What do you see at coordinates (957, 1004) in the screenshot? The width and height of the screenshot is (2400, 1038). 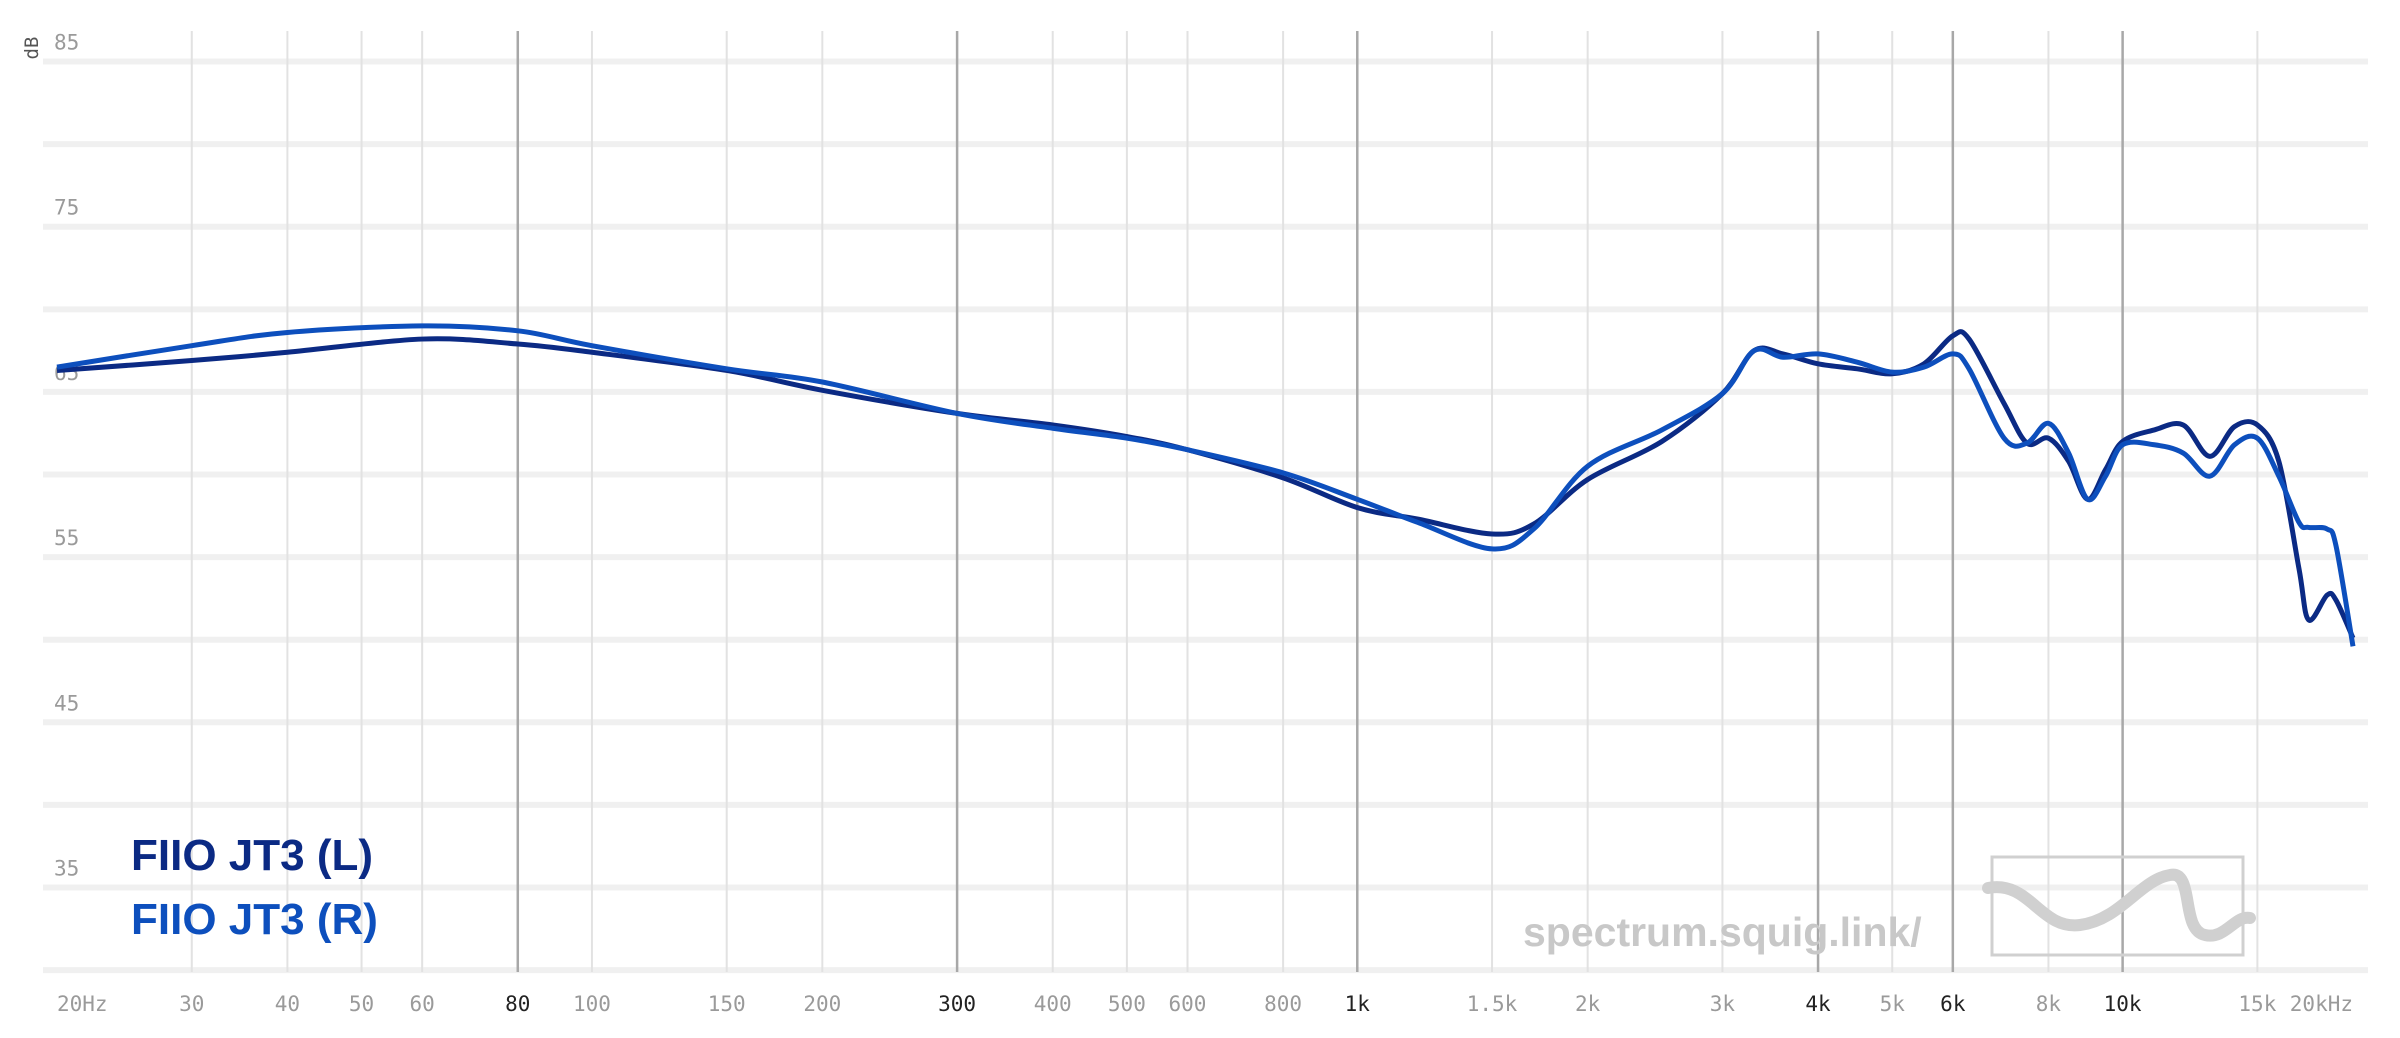 I see `x-tick-label: 300` at bounding box center [957, 1004].